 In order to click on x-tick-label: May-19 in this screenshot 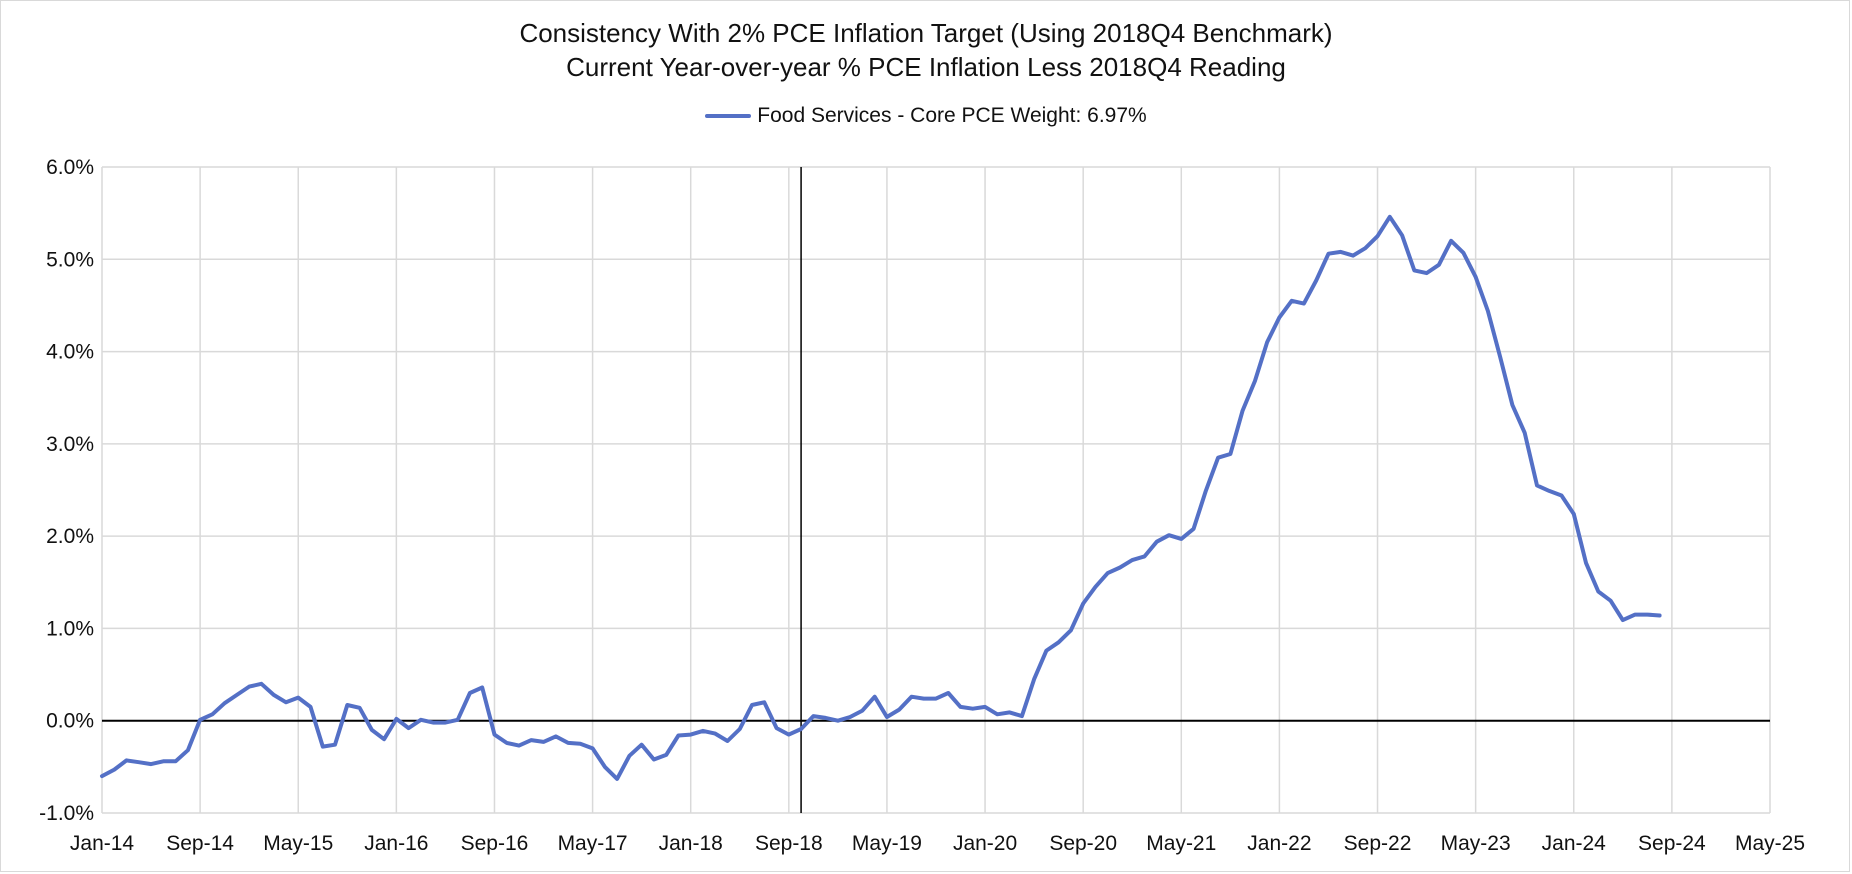, I will do `click(887, 843)`.